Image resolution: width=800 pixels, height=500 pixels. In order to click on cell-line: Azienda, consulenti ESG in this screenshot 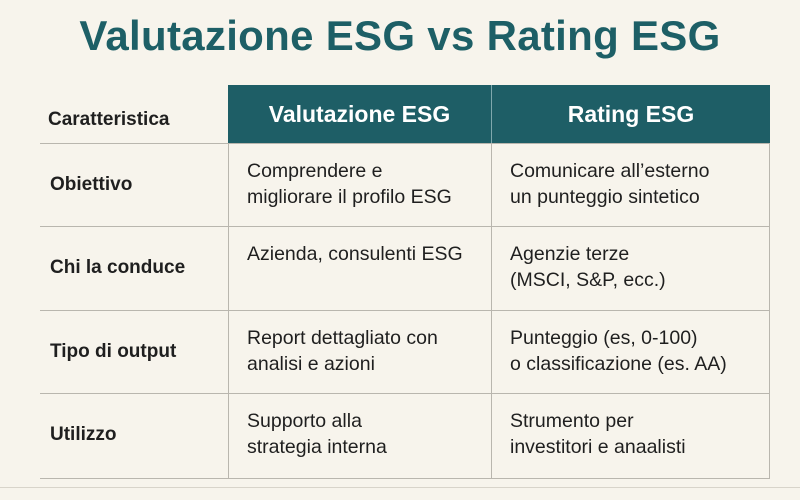, I will do `click(355, 254)`.